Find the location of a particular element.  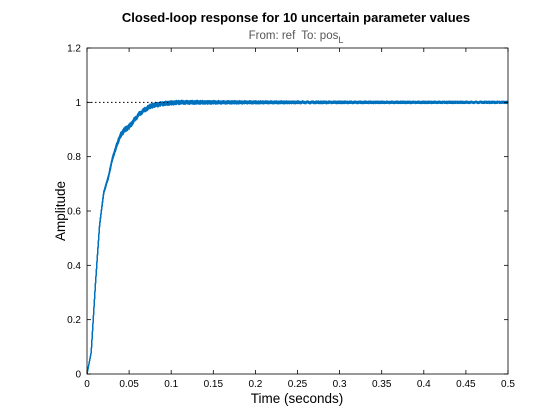

x-tick-label: 0.3 is located at coordinates (340, 384).